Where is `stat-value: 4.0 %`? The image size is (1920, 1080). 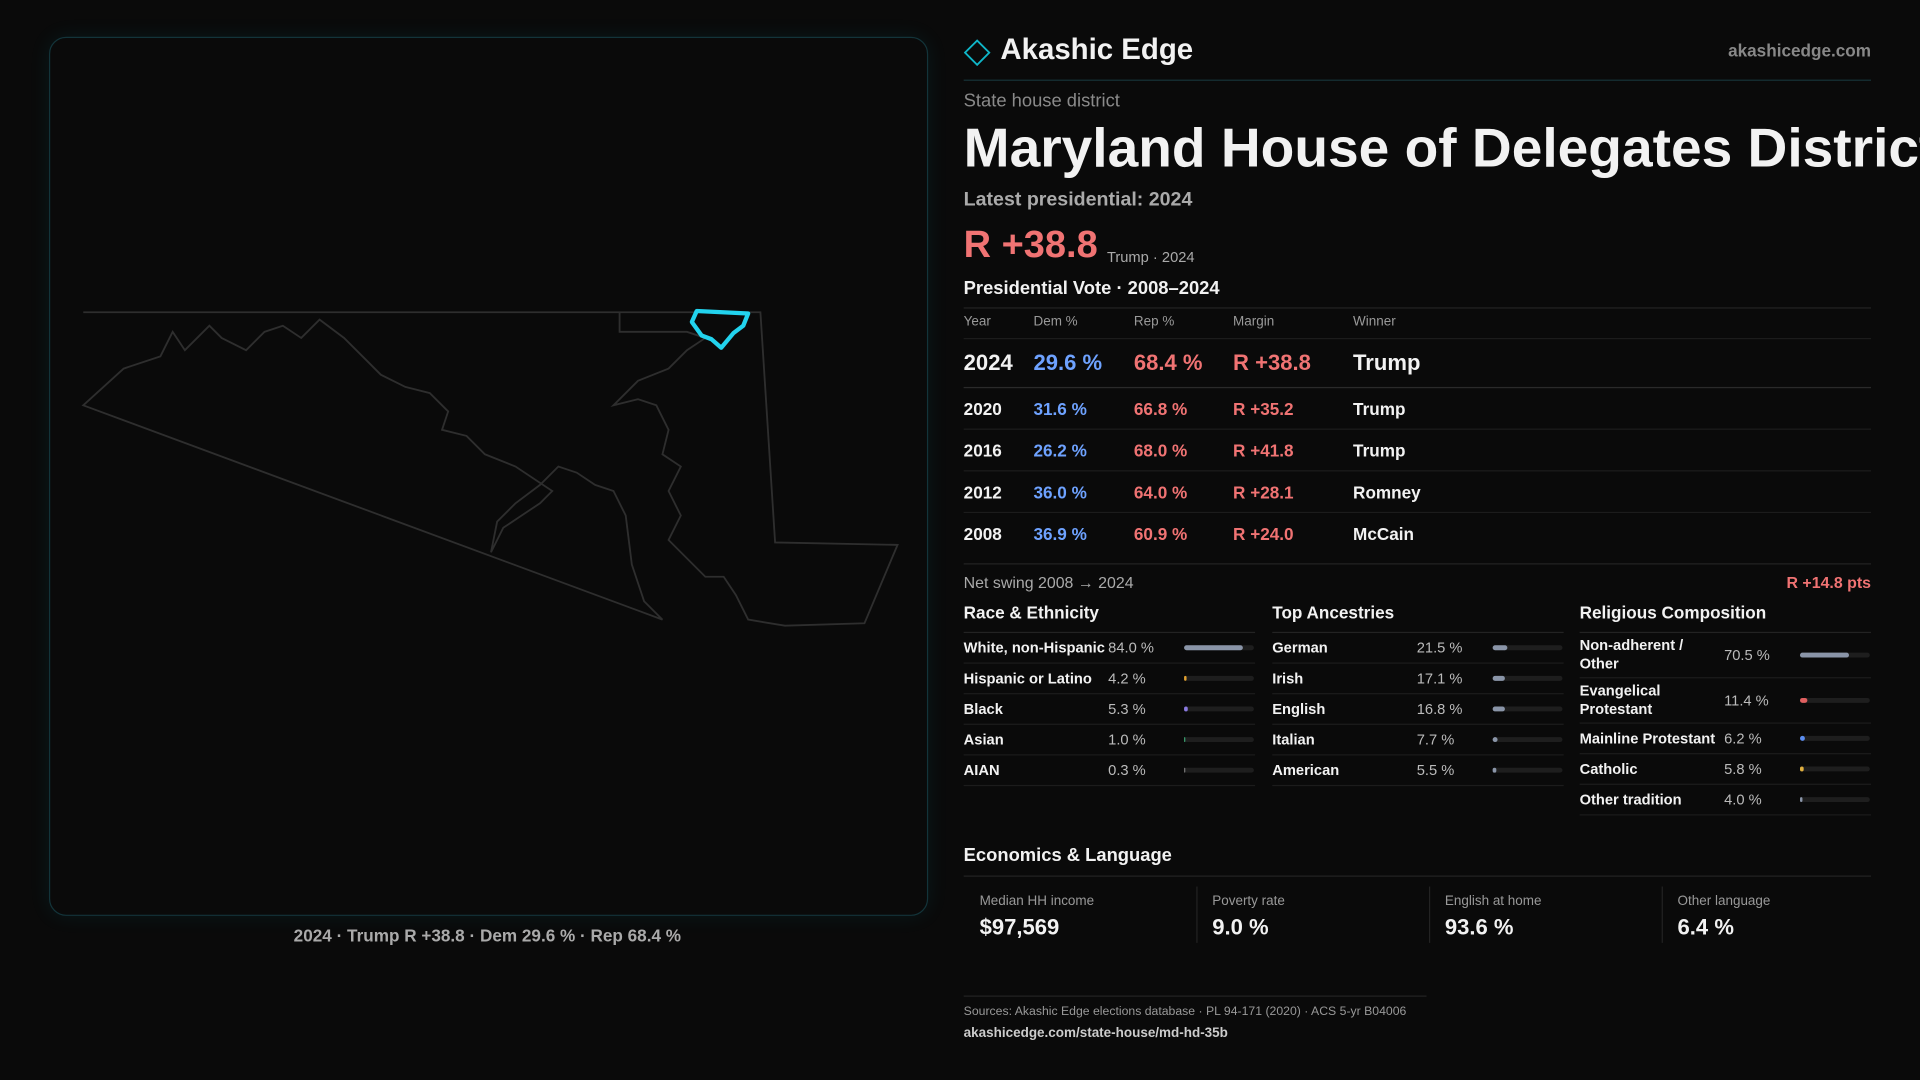 stat-value: 4.0 % is located at coordinates (1743, 800).